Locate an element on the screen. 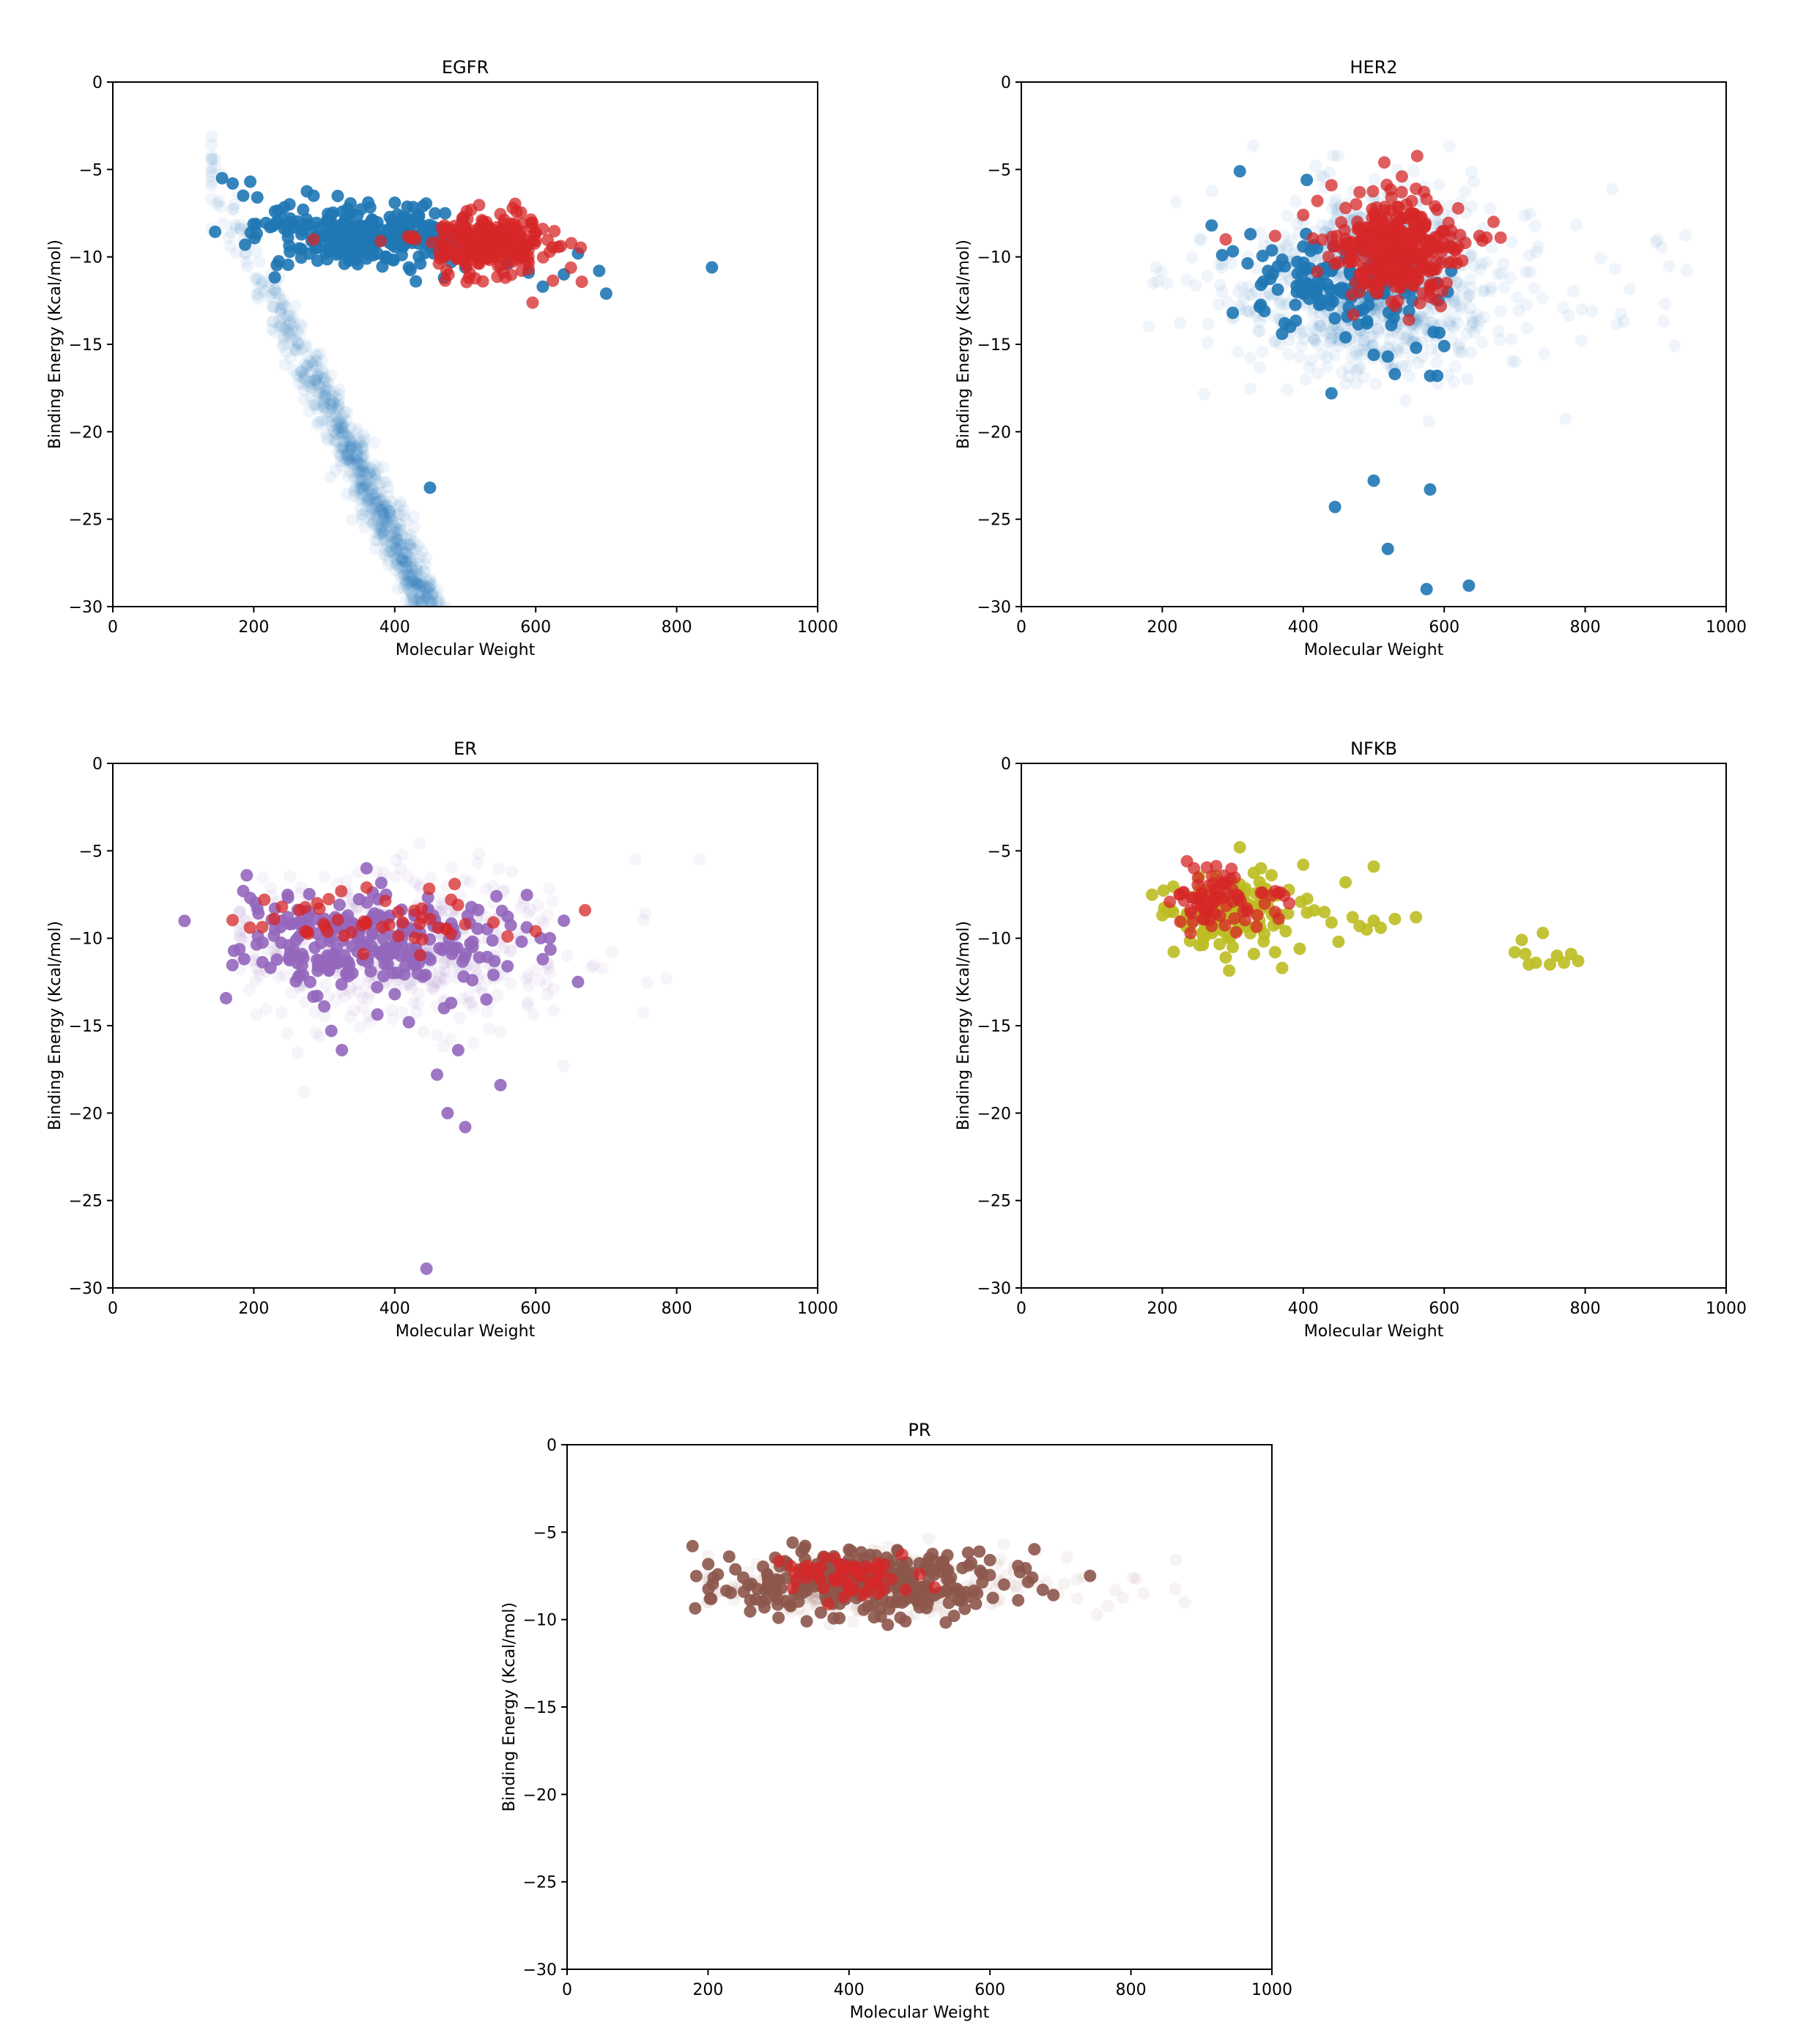 The width and height of the screenshot is (1817, 2044). x-tick-label: 800 is located at coordinates (1585, 627).